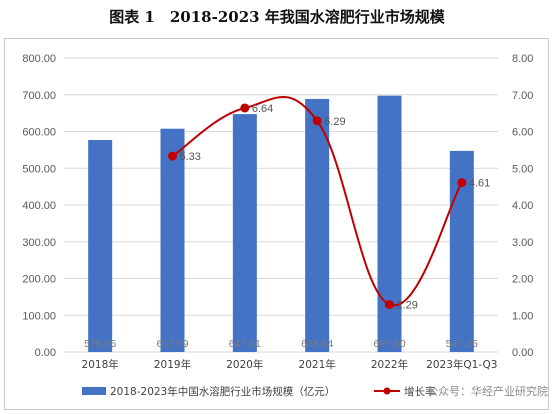  Describe the element at coordinates (45, 353) in the screenshot. I see `y-left-tick-label: 0.00` at that location.